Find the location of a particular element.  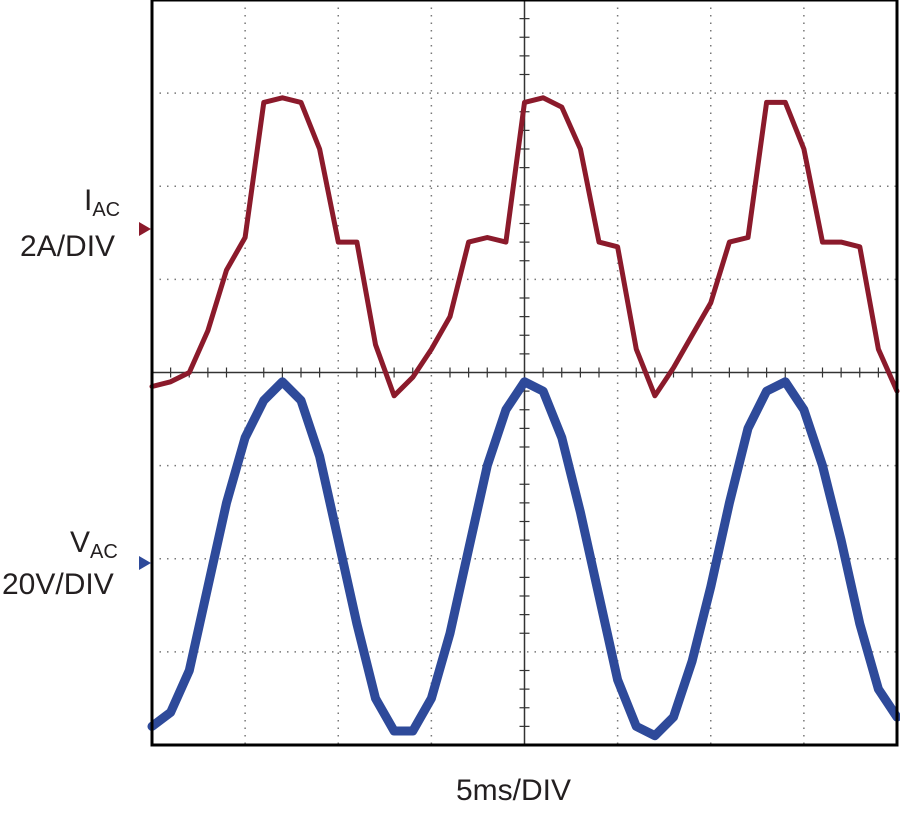

x-axis-label: 5ms/DIV is located at coordinates (514, 790).